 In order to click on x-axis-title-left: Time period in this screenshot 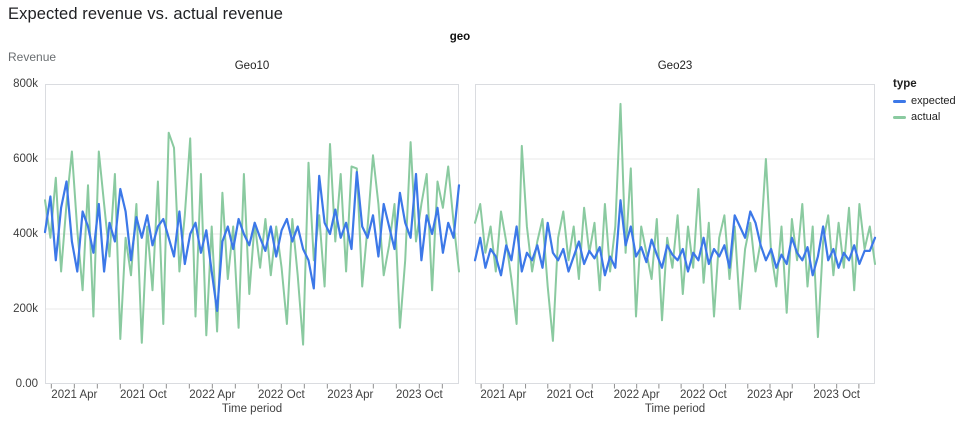, I will do `click(252, 409)`.